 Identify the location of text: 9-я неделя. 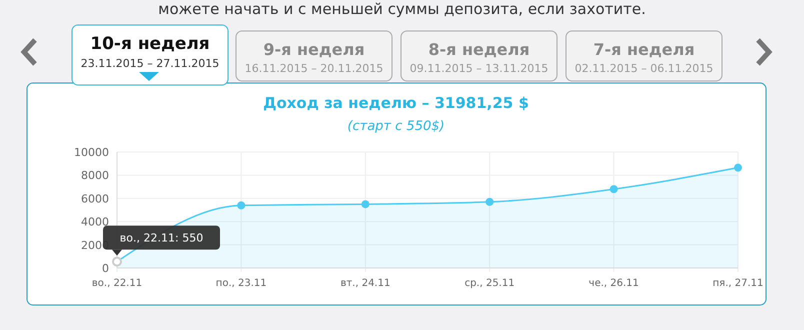
(314, 49).